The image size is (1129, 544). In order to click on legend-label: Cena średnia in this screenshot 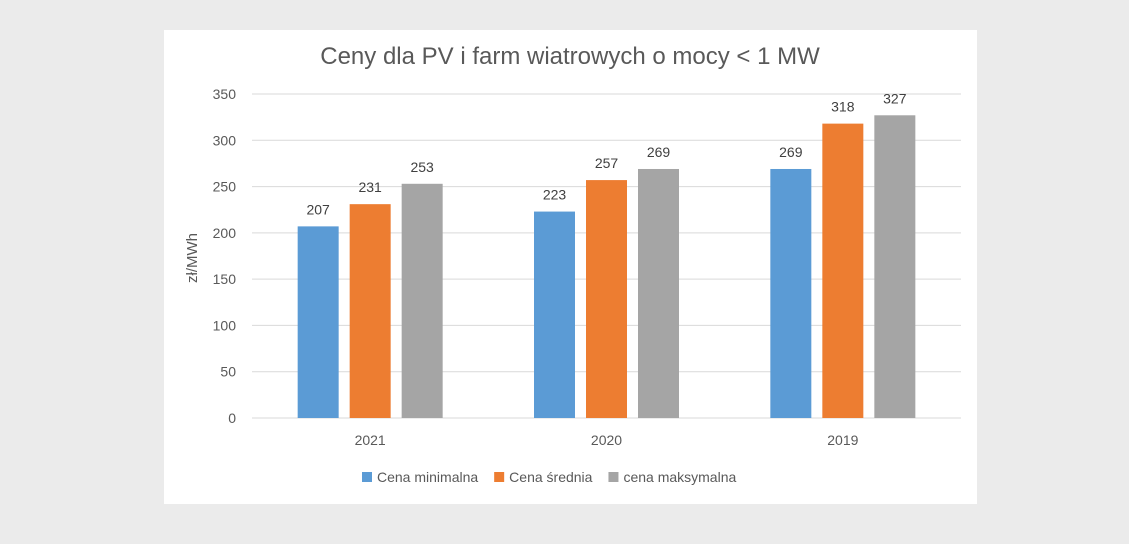, I will do `click(550, 477)`.